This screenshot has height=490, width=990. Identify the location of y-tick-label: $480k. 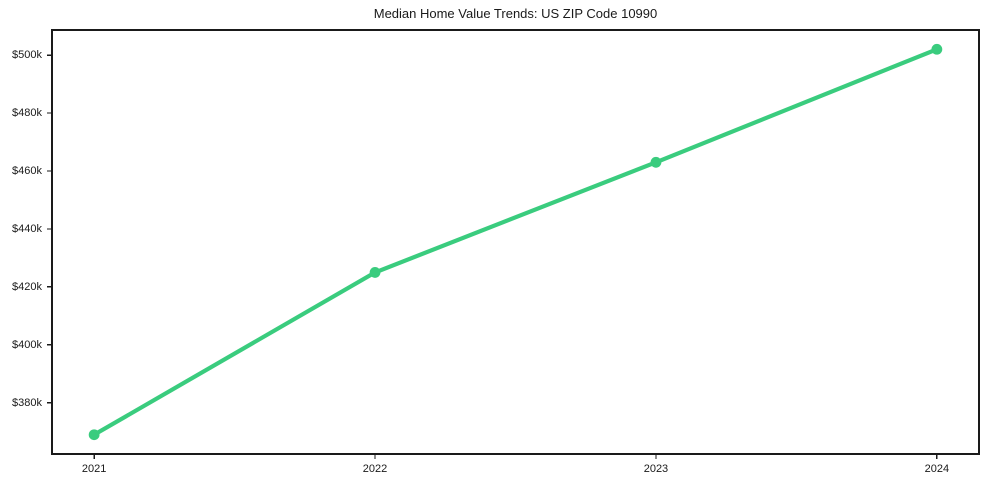
(27, 113).